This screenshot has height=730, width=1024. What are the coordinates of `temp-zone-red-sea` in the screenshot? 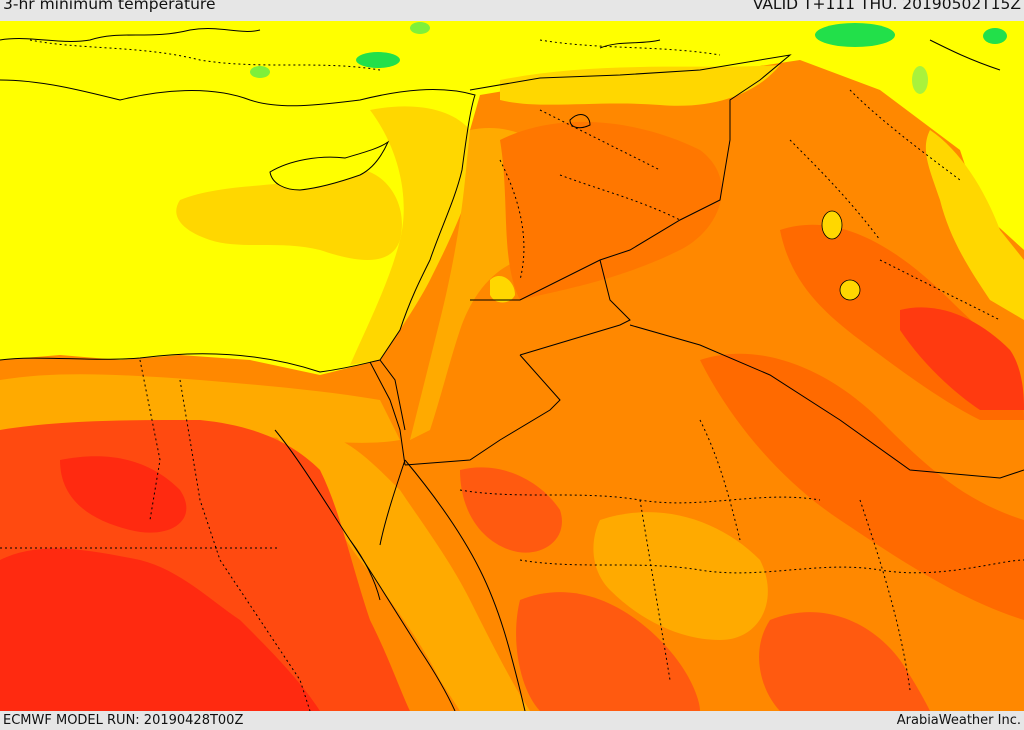 It's located at (400, 568).